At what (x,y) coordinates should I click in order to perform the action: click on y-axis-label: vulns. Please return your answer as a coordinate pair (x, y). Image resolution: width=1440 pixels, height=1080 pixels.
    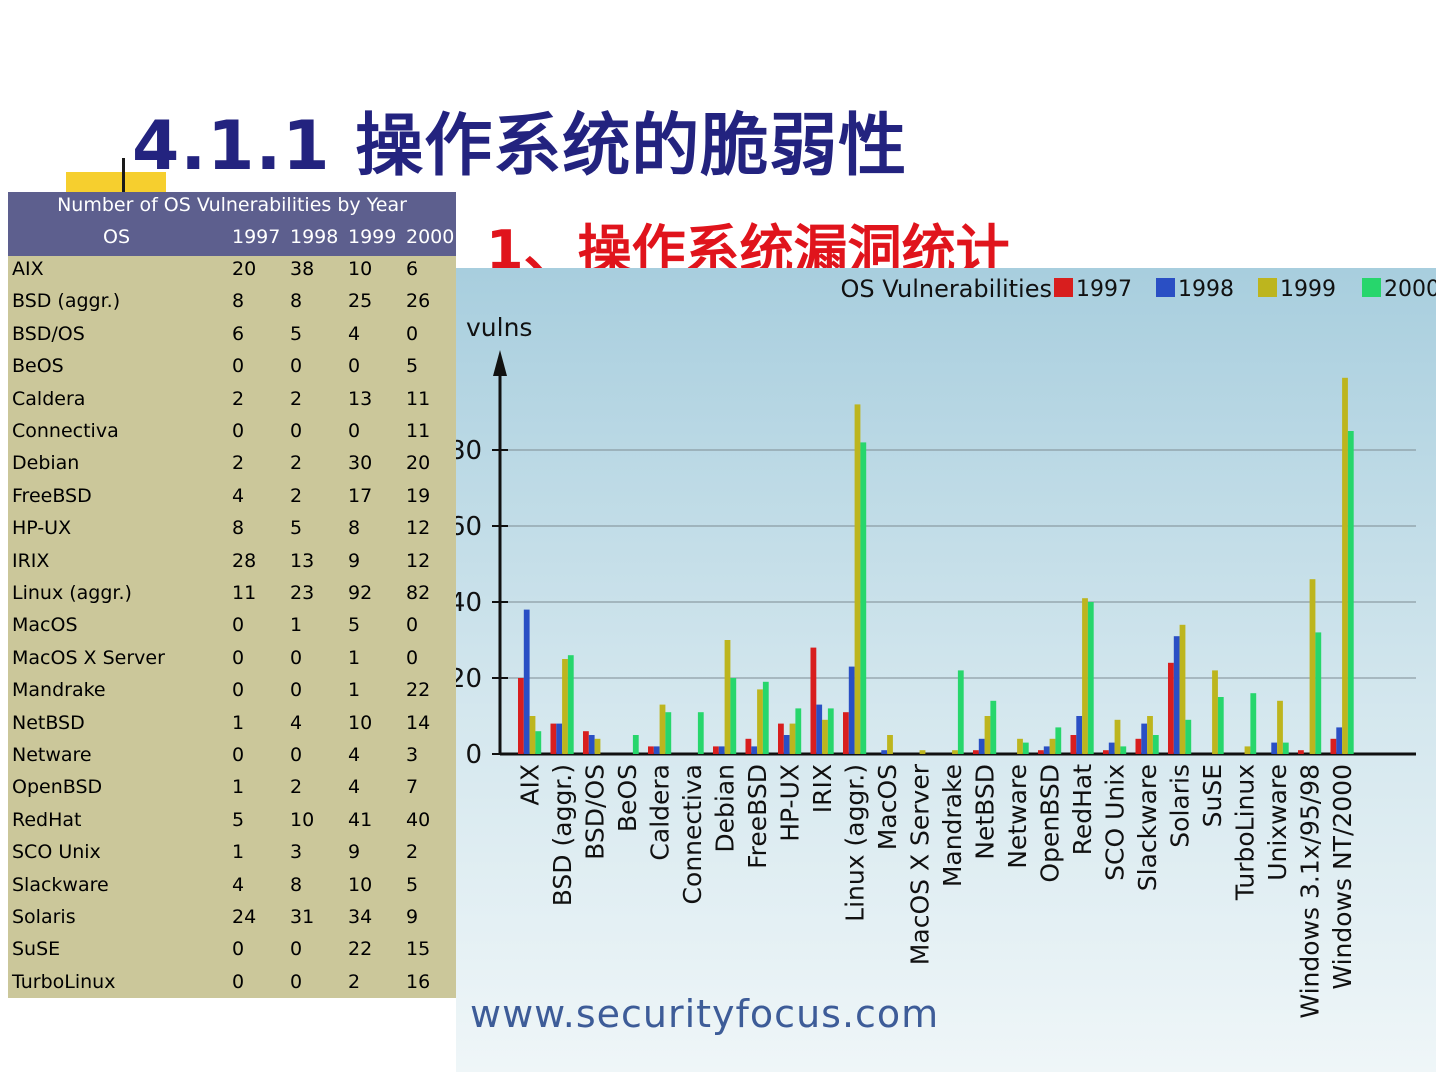
    Looking at the image, I should click on (499, 327).